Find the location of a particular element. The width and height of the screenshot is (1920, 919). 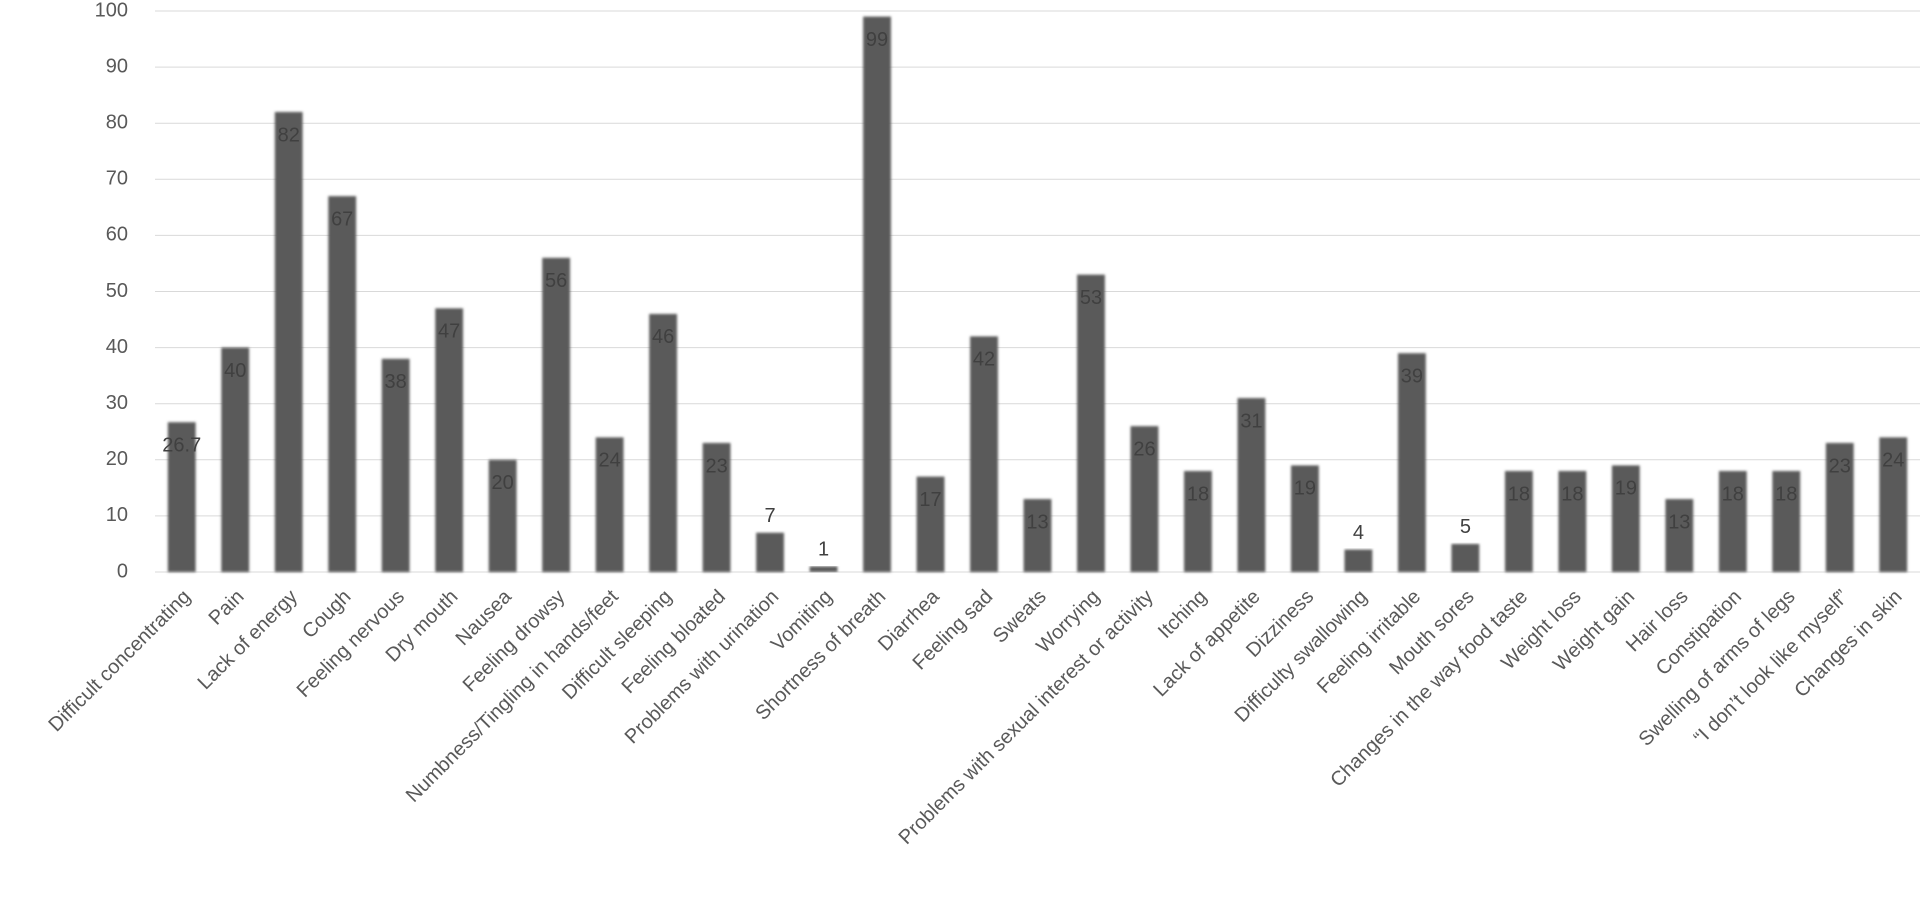

y-tick-label: 0 is located at coordinates (122, 571).